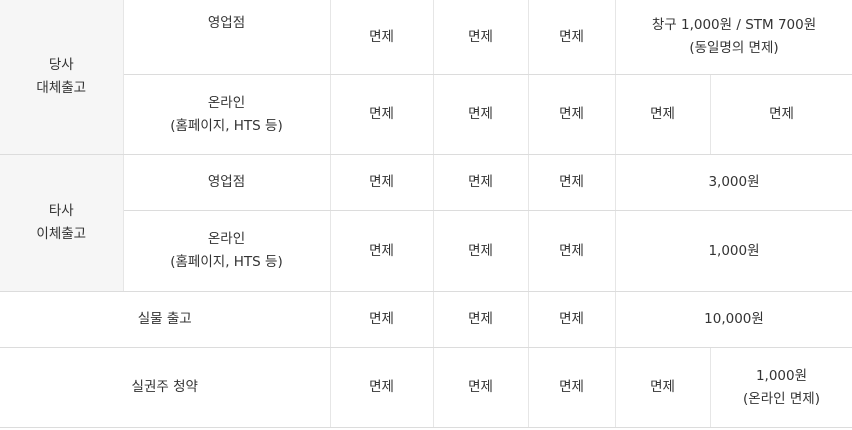 This screenshot has width=852, height=430. I want to click on own-online-c4: 면제, so click(662, 114).